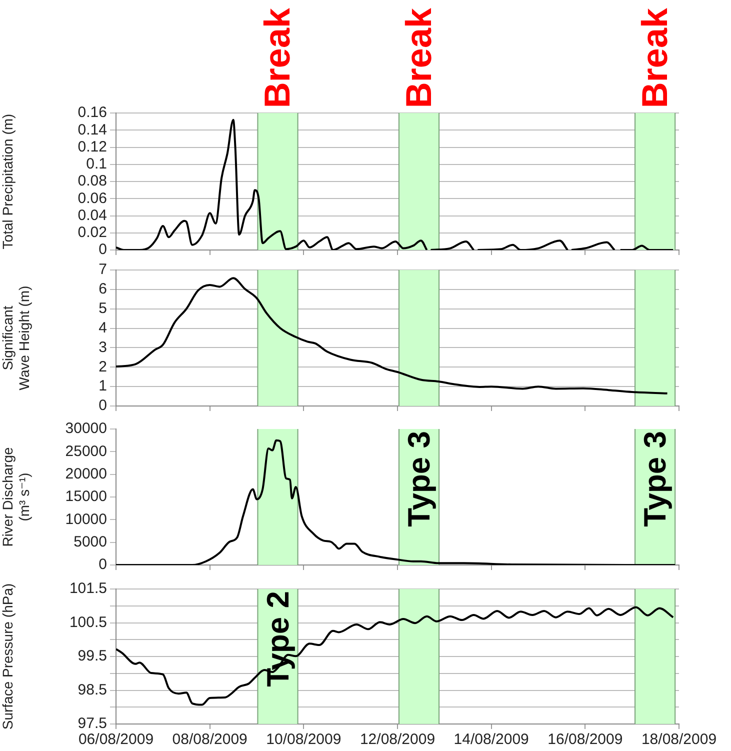 This screenshot has height=751, width=731. Describe the element at coordinates (86, 473) in the screenshot. I see `y-tick-label: 20000` at that location.